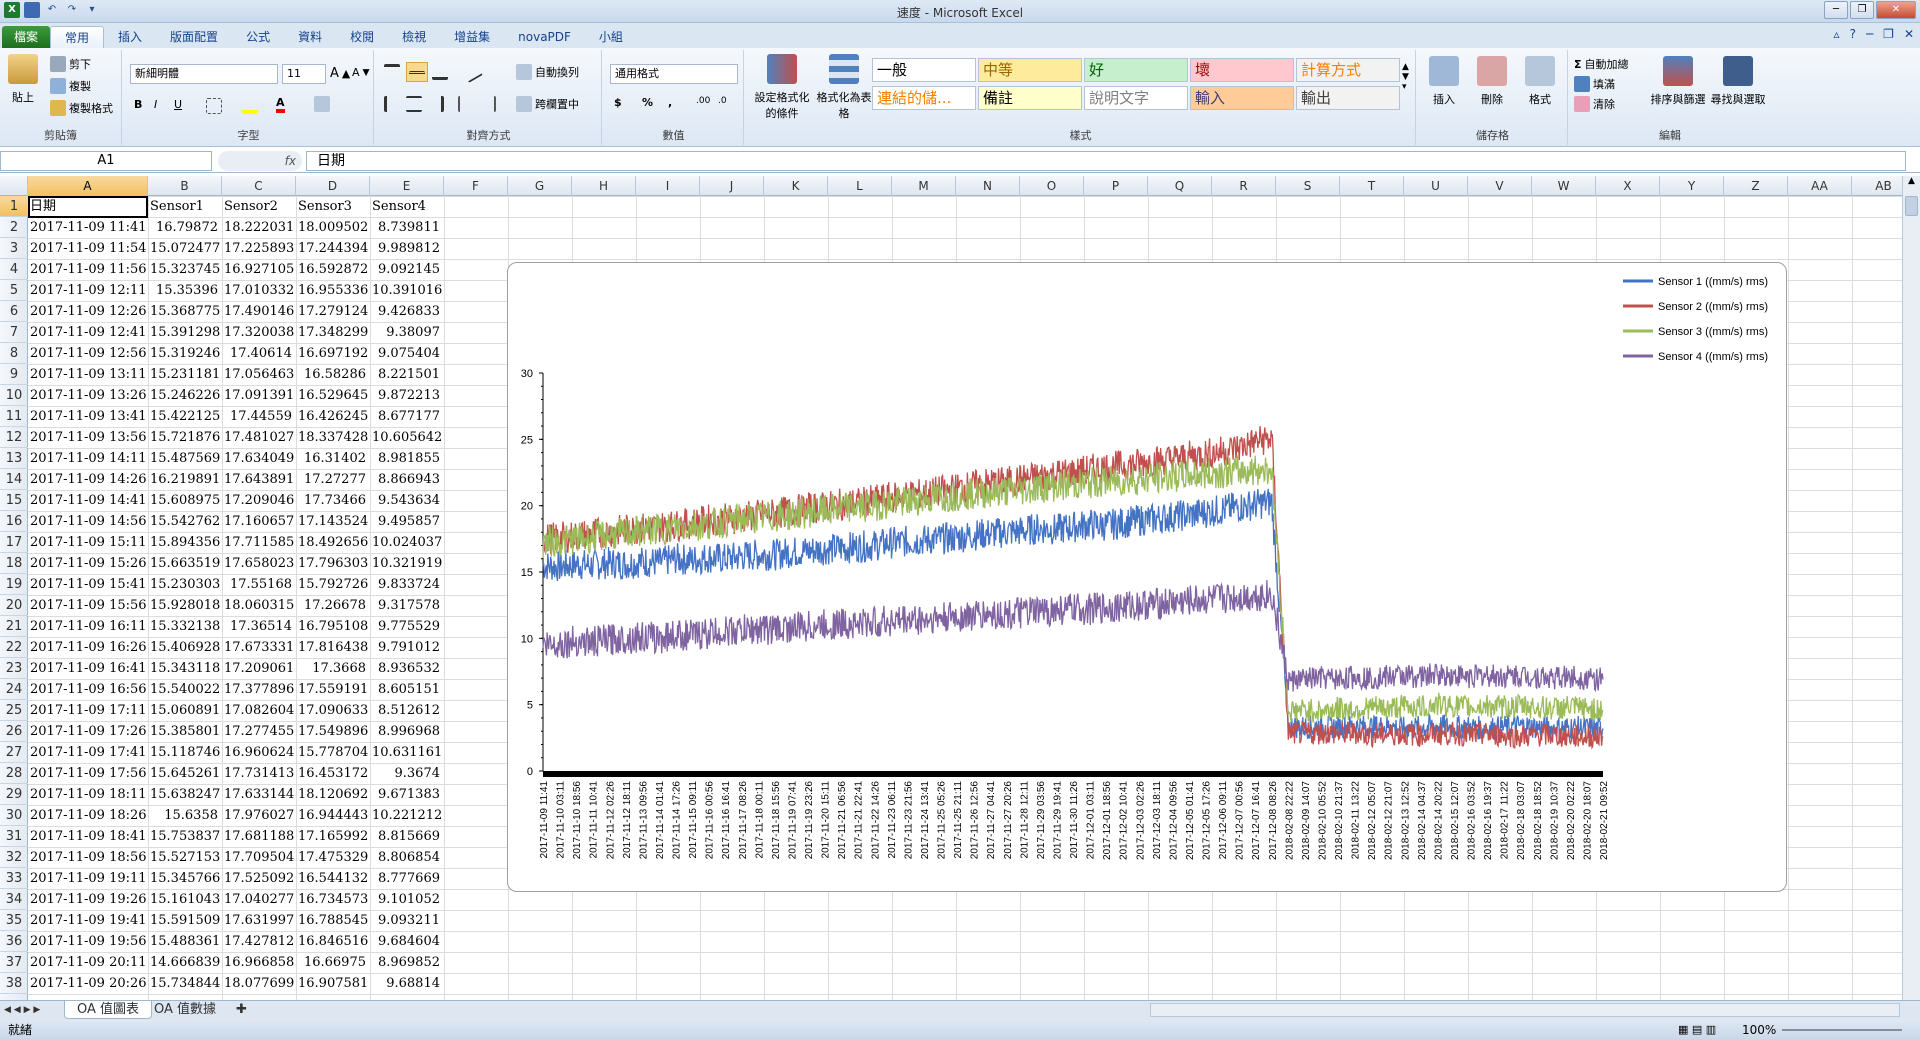 Image resolution: width=1920 pixels, height=1040 pixels. What do you see at coordinates (14, 626) in the screenshot?
I see `row-header: 21` at bounding box center [14, 626].